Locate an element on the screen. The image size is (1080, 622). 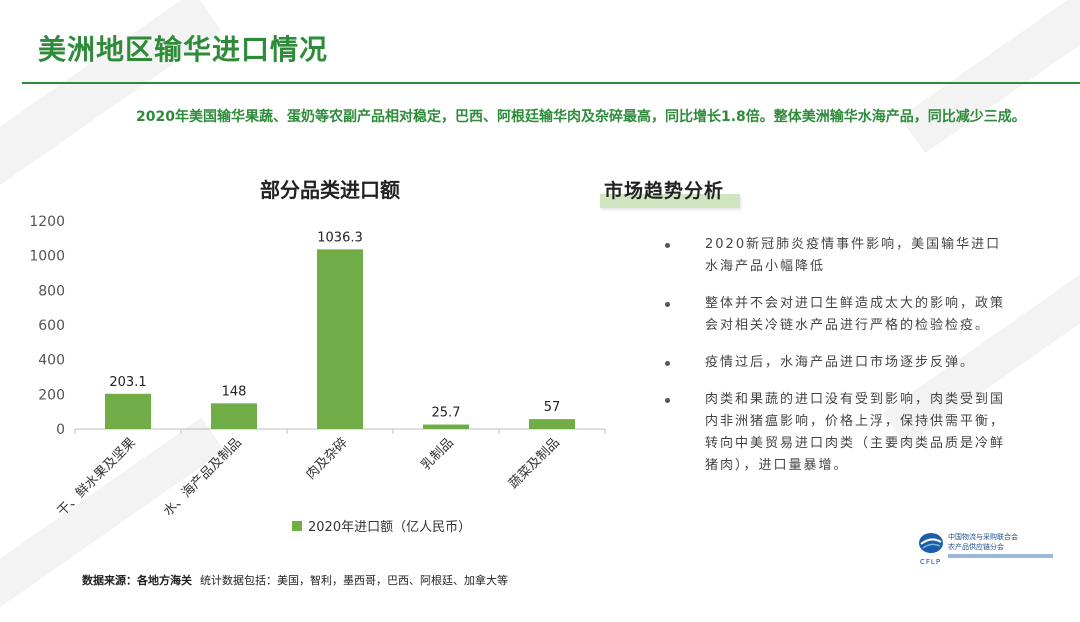
analysis-item-text: 2020新冠肺炎疫情事件影响，美国输华进口水海产品小幅降低 is located at coordinates (853, 255).